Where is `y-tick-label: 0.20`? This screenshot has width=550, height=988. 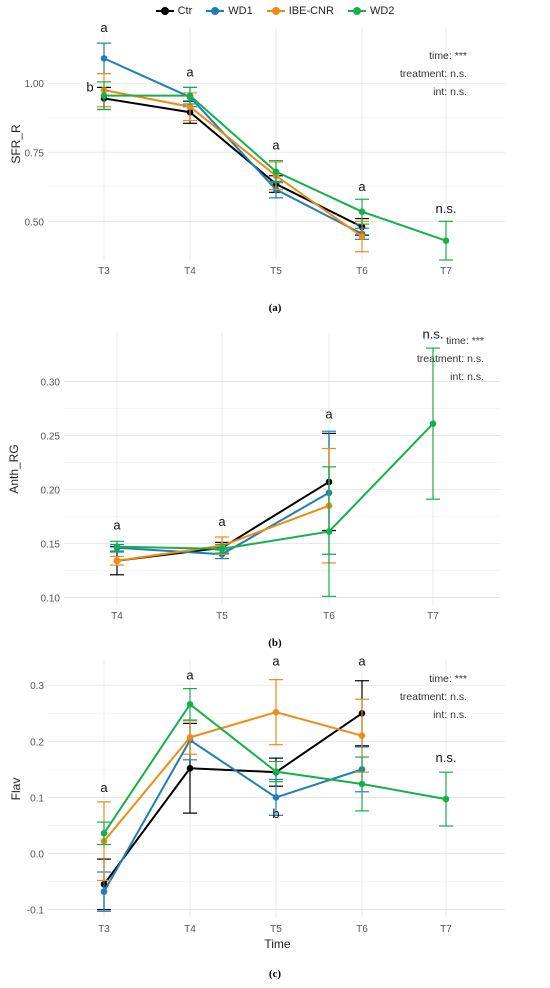 y-tick-label: 0.20 is located at coordinates (51, 491).